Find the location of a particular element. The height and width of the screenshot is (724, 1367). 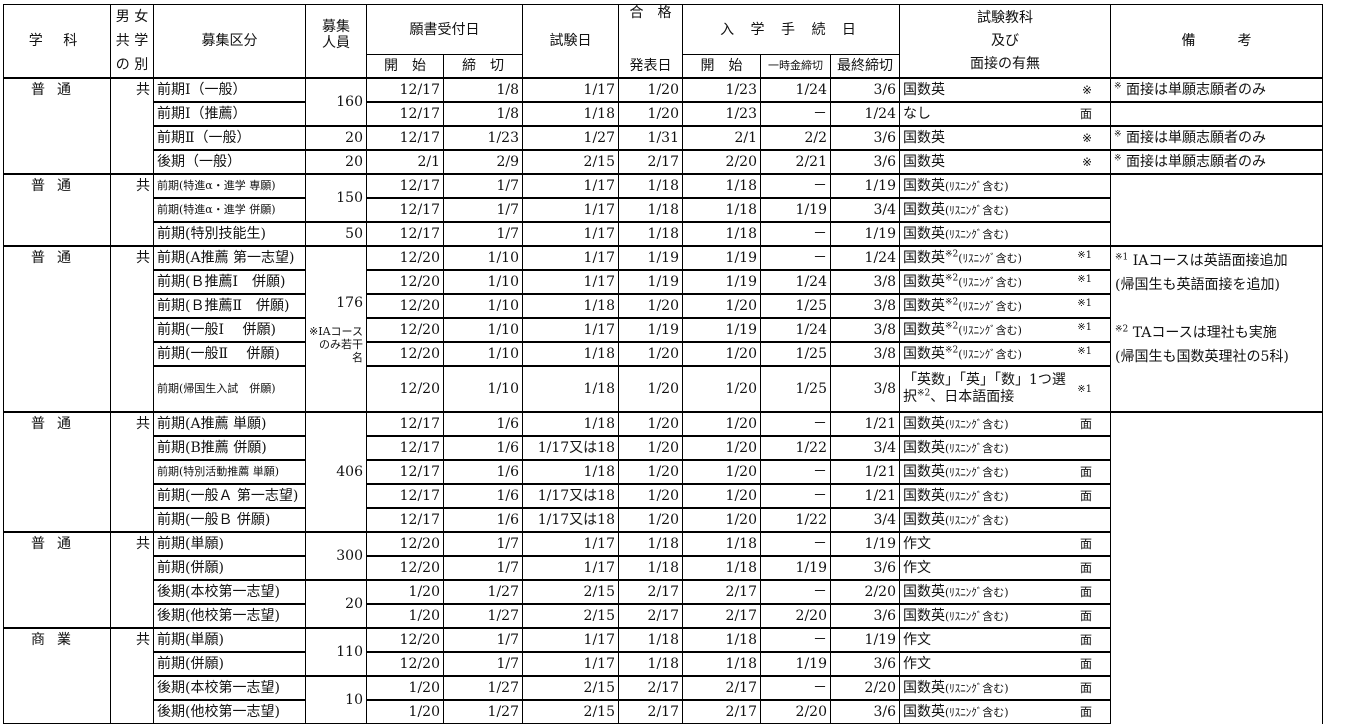

table-row: 商業共前期(単願) 110 12/20 1/7 1/17 1/18 1/18 － 1/19 作文面 is located at coordinates (663, 675).